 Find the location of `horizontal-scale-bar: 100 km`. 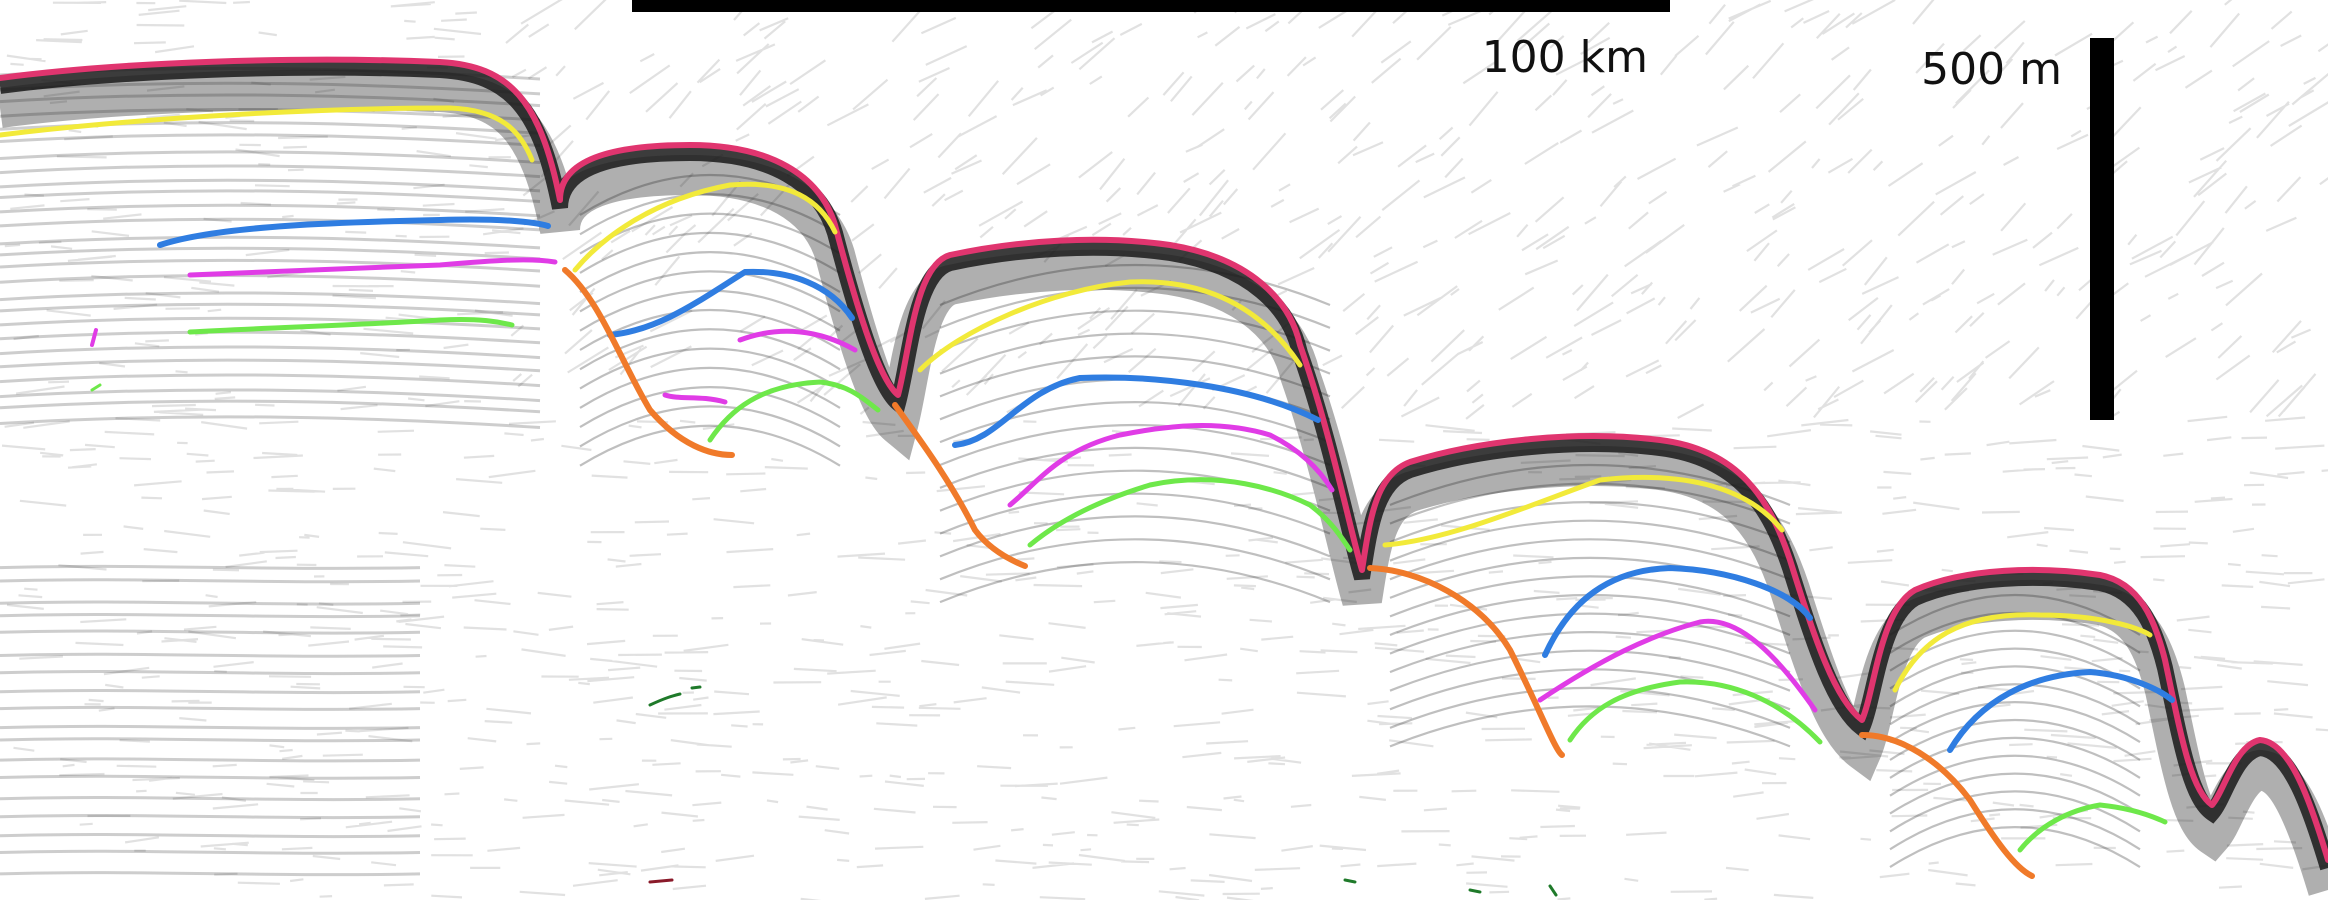

horizontal-scale-bar: 100 km is located at coordinates (1151, 41).